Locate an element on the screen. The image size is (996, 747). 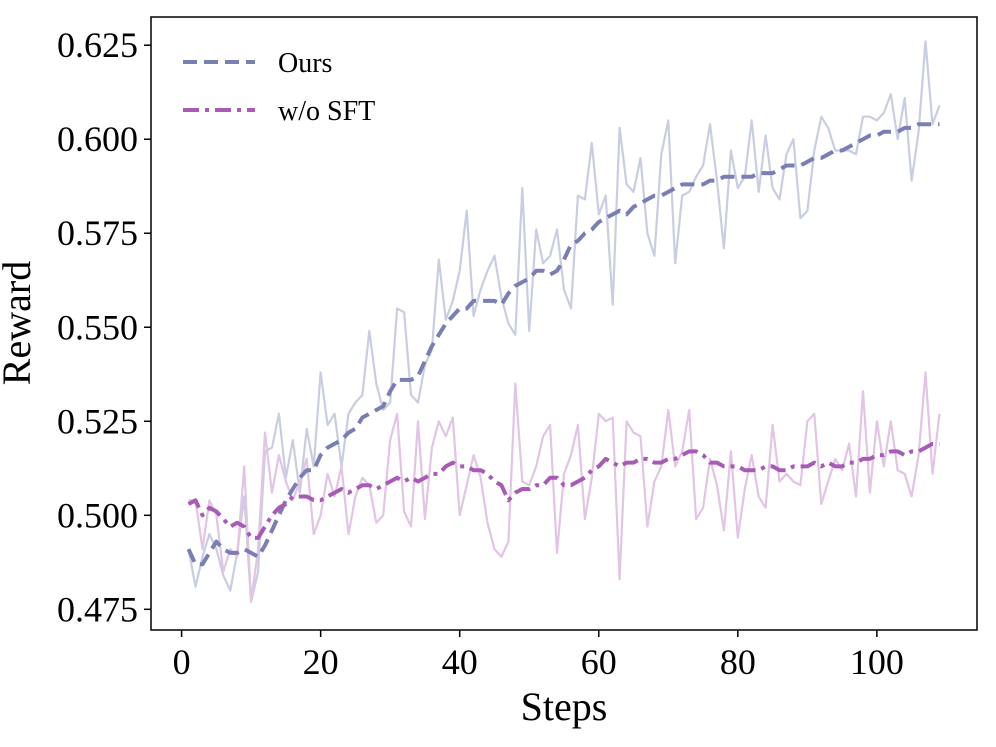
y-tick-label: 0.525 is located at coordinates (97, 421).